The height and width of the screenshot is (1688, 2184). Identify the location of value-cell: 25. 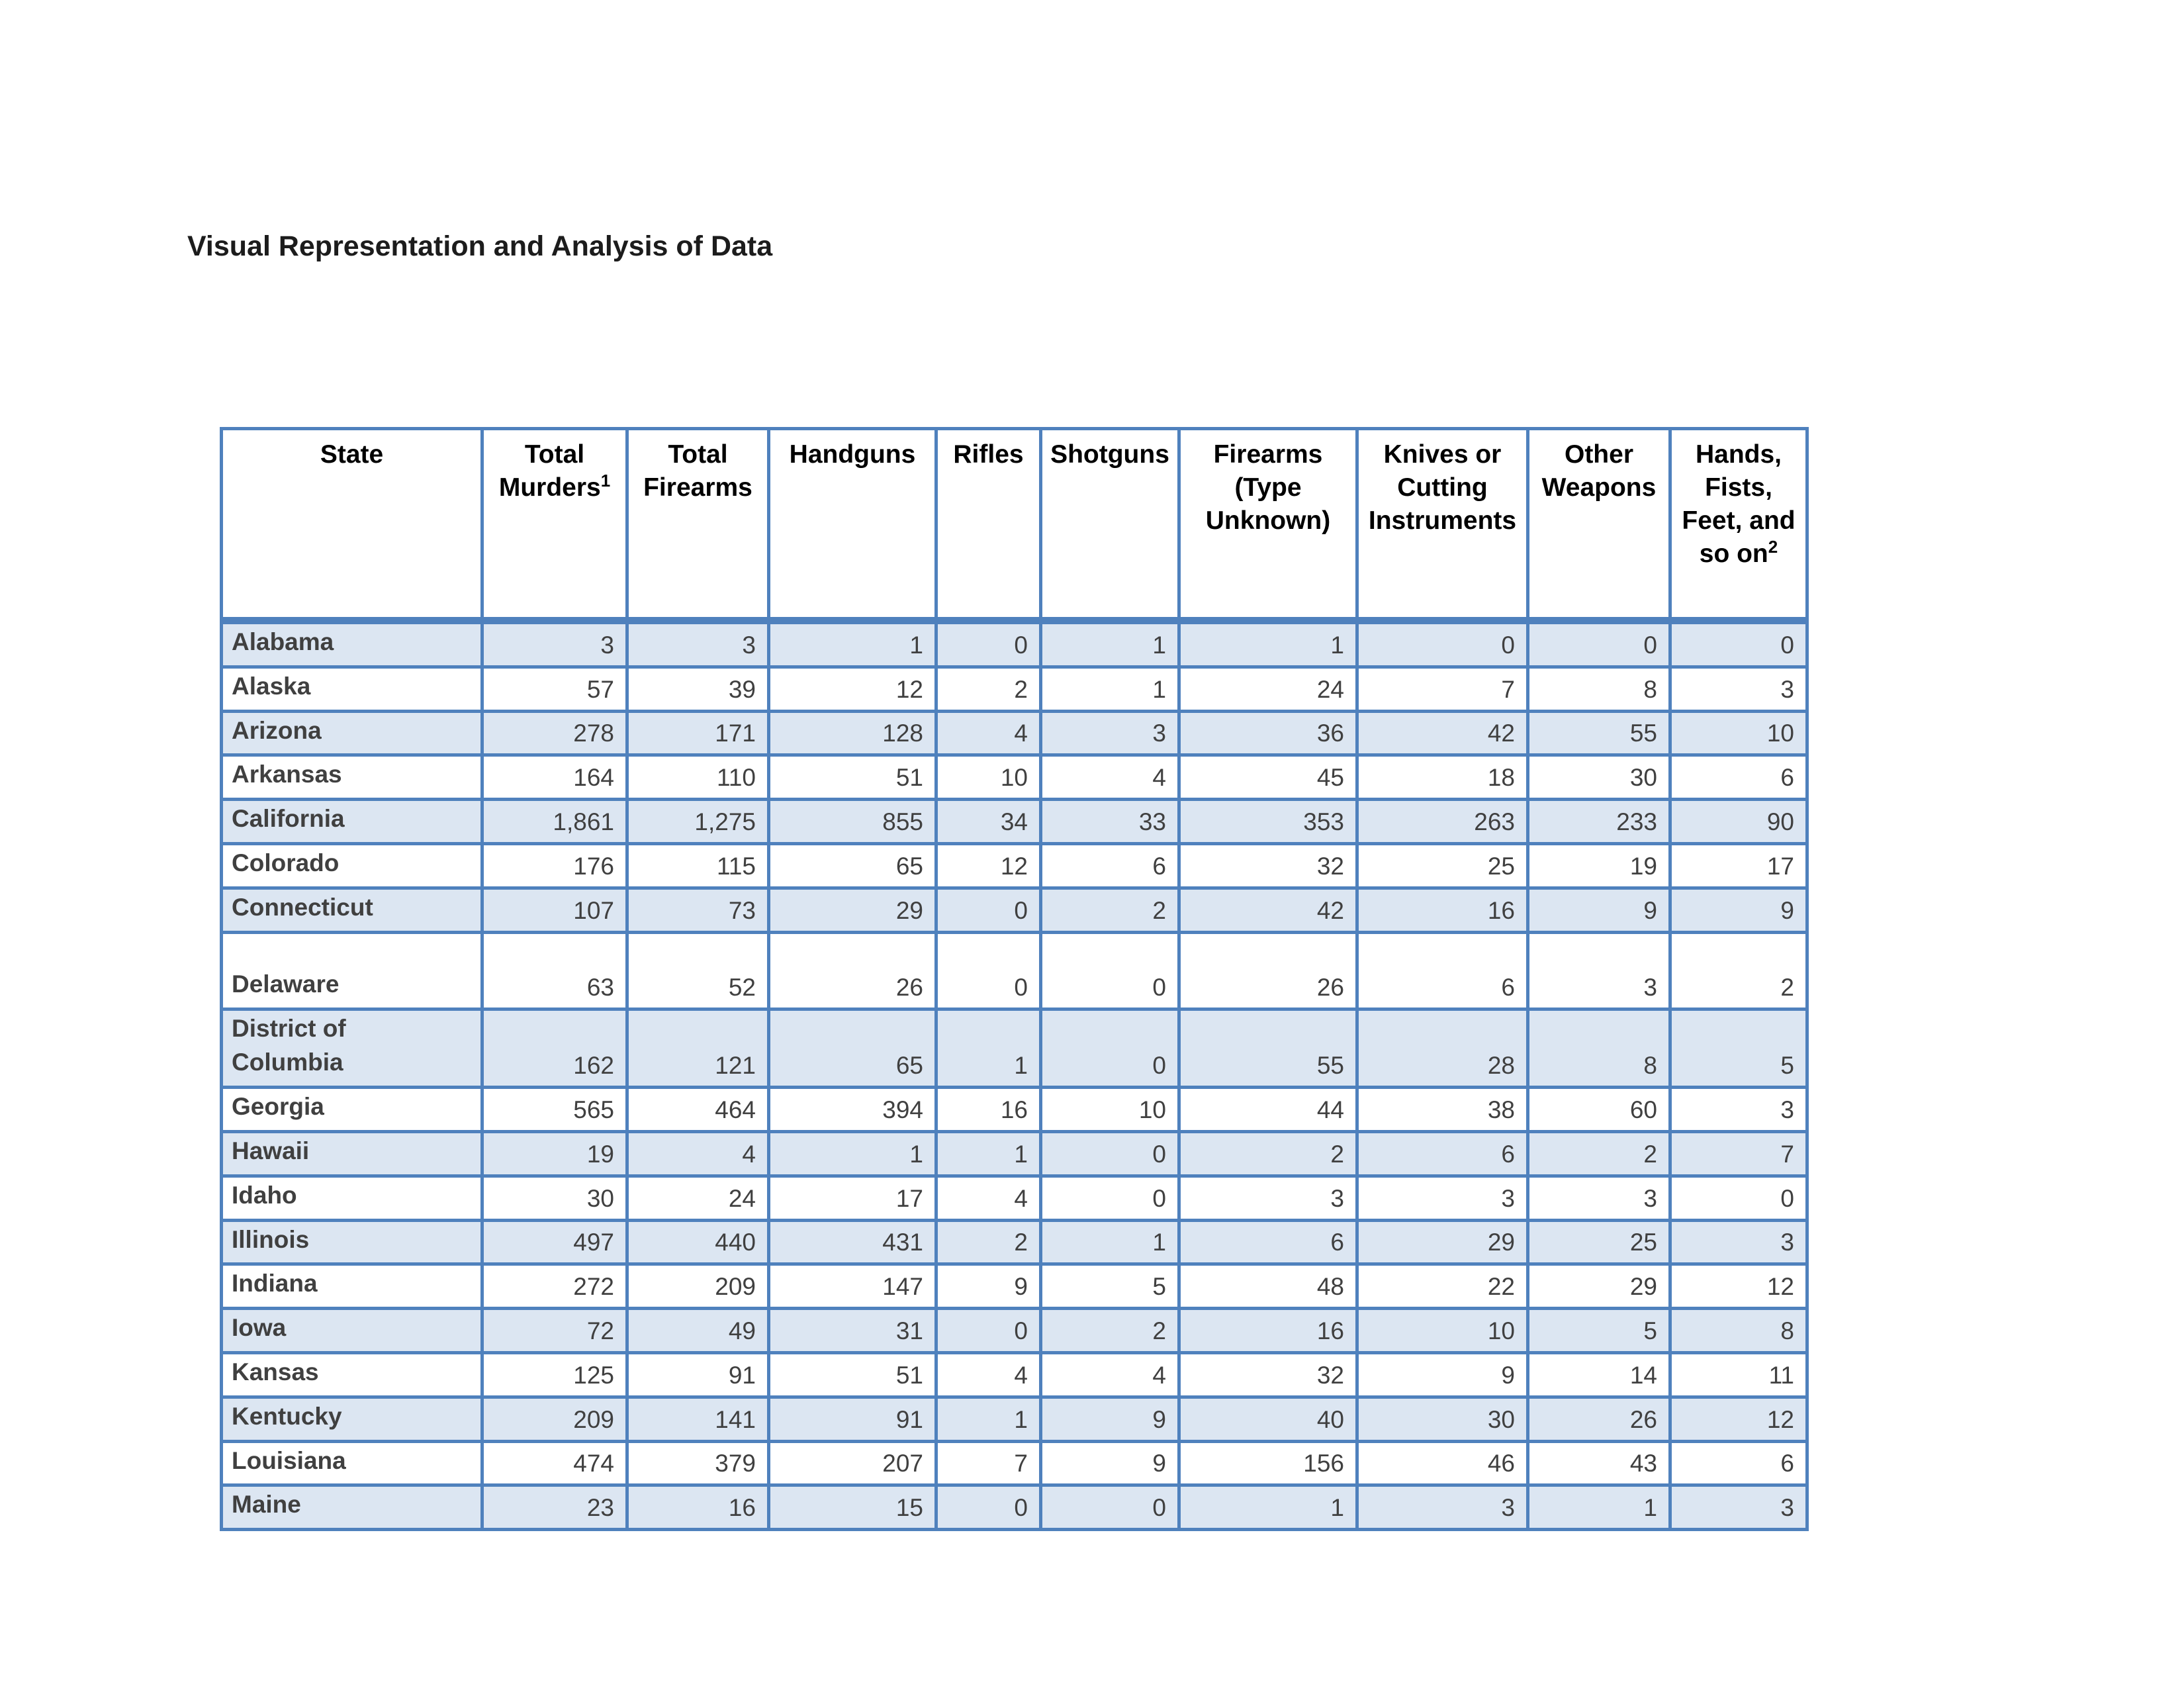
(1599, 1242).